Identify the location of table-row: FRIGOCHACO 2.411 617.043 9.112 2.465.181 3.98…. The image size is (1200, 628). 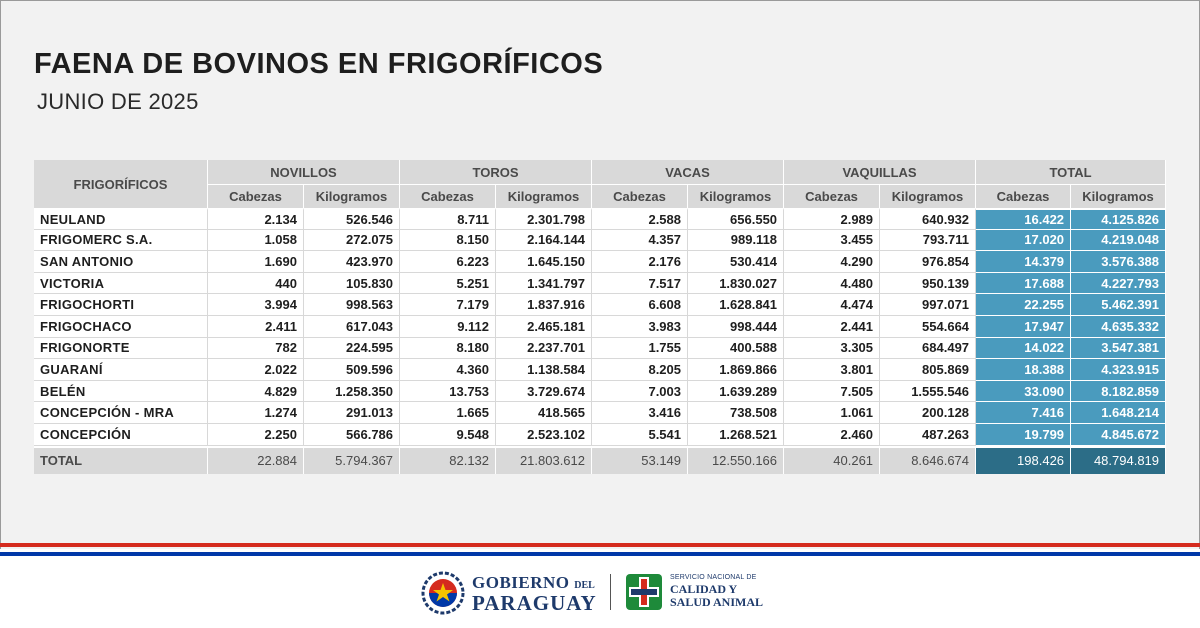
(600, 326).